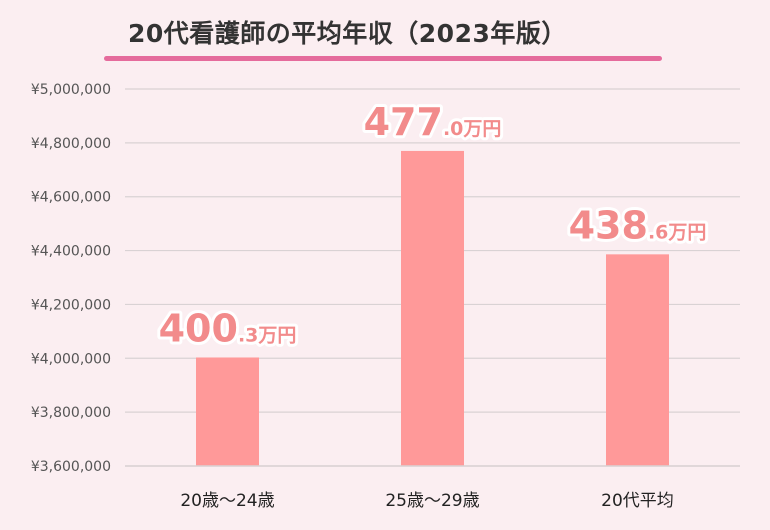  What do you see at coordinates (347, 33) in the screenshot?
I see `chart-title: 20代看護師の平均年収（2023年版）` at bounding box center [347, 33].